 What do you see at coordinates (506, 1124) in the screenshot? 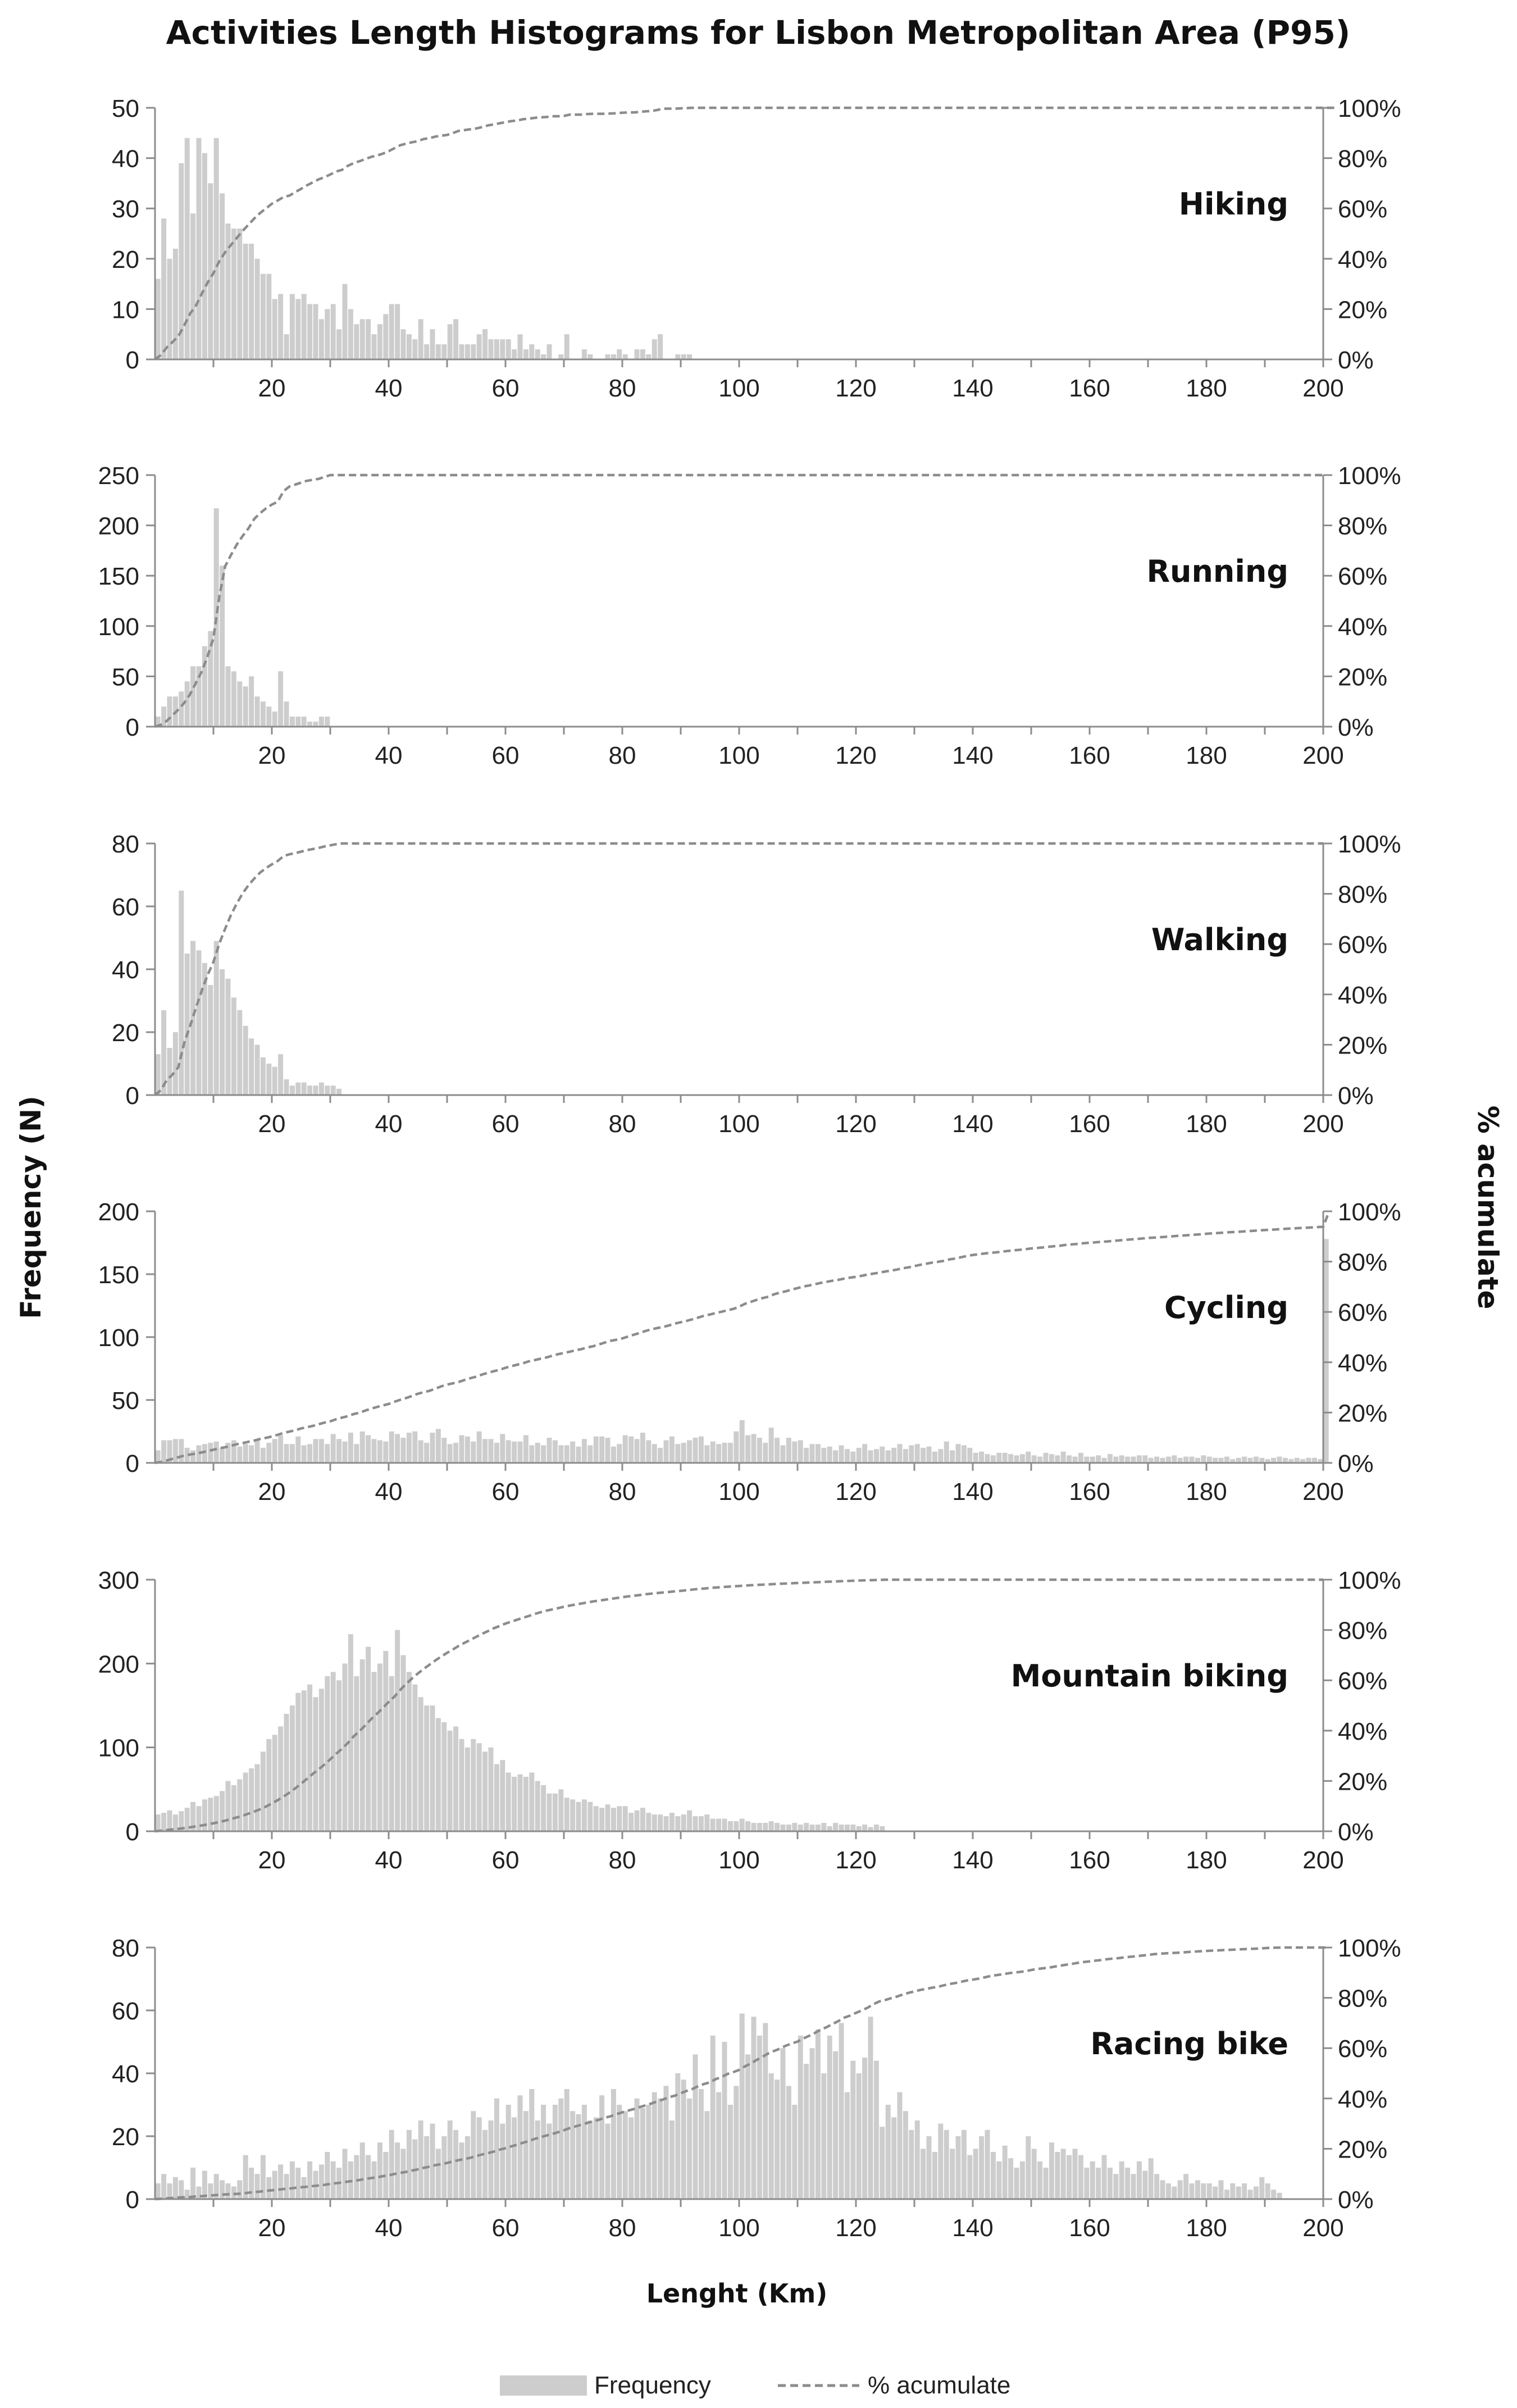
I see `x-tick-label: 60` at bounding box center [506, 1124].